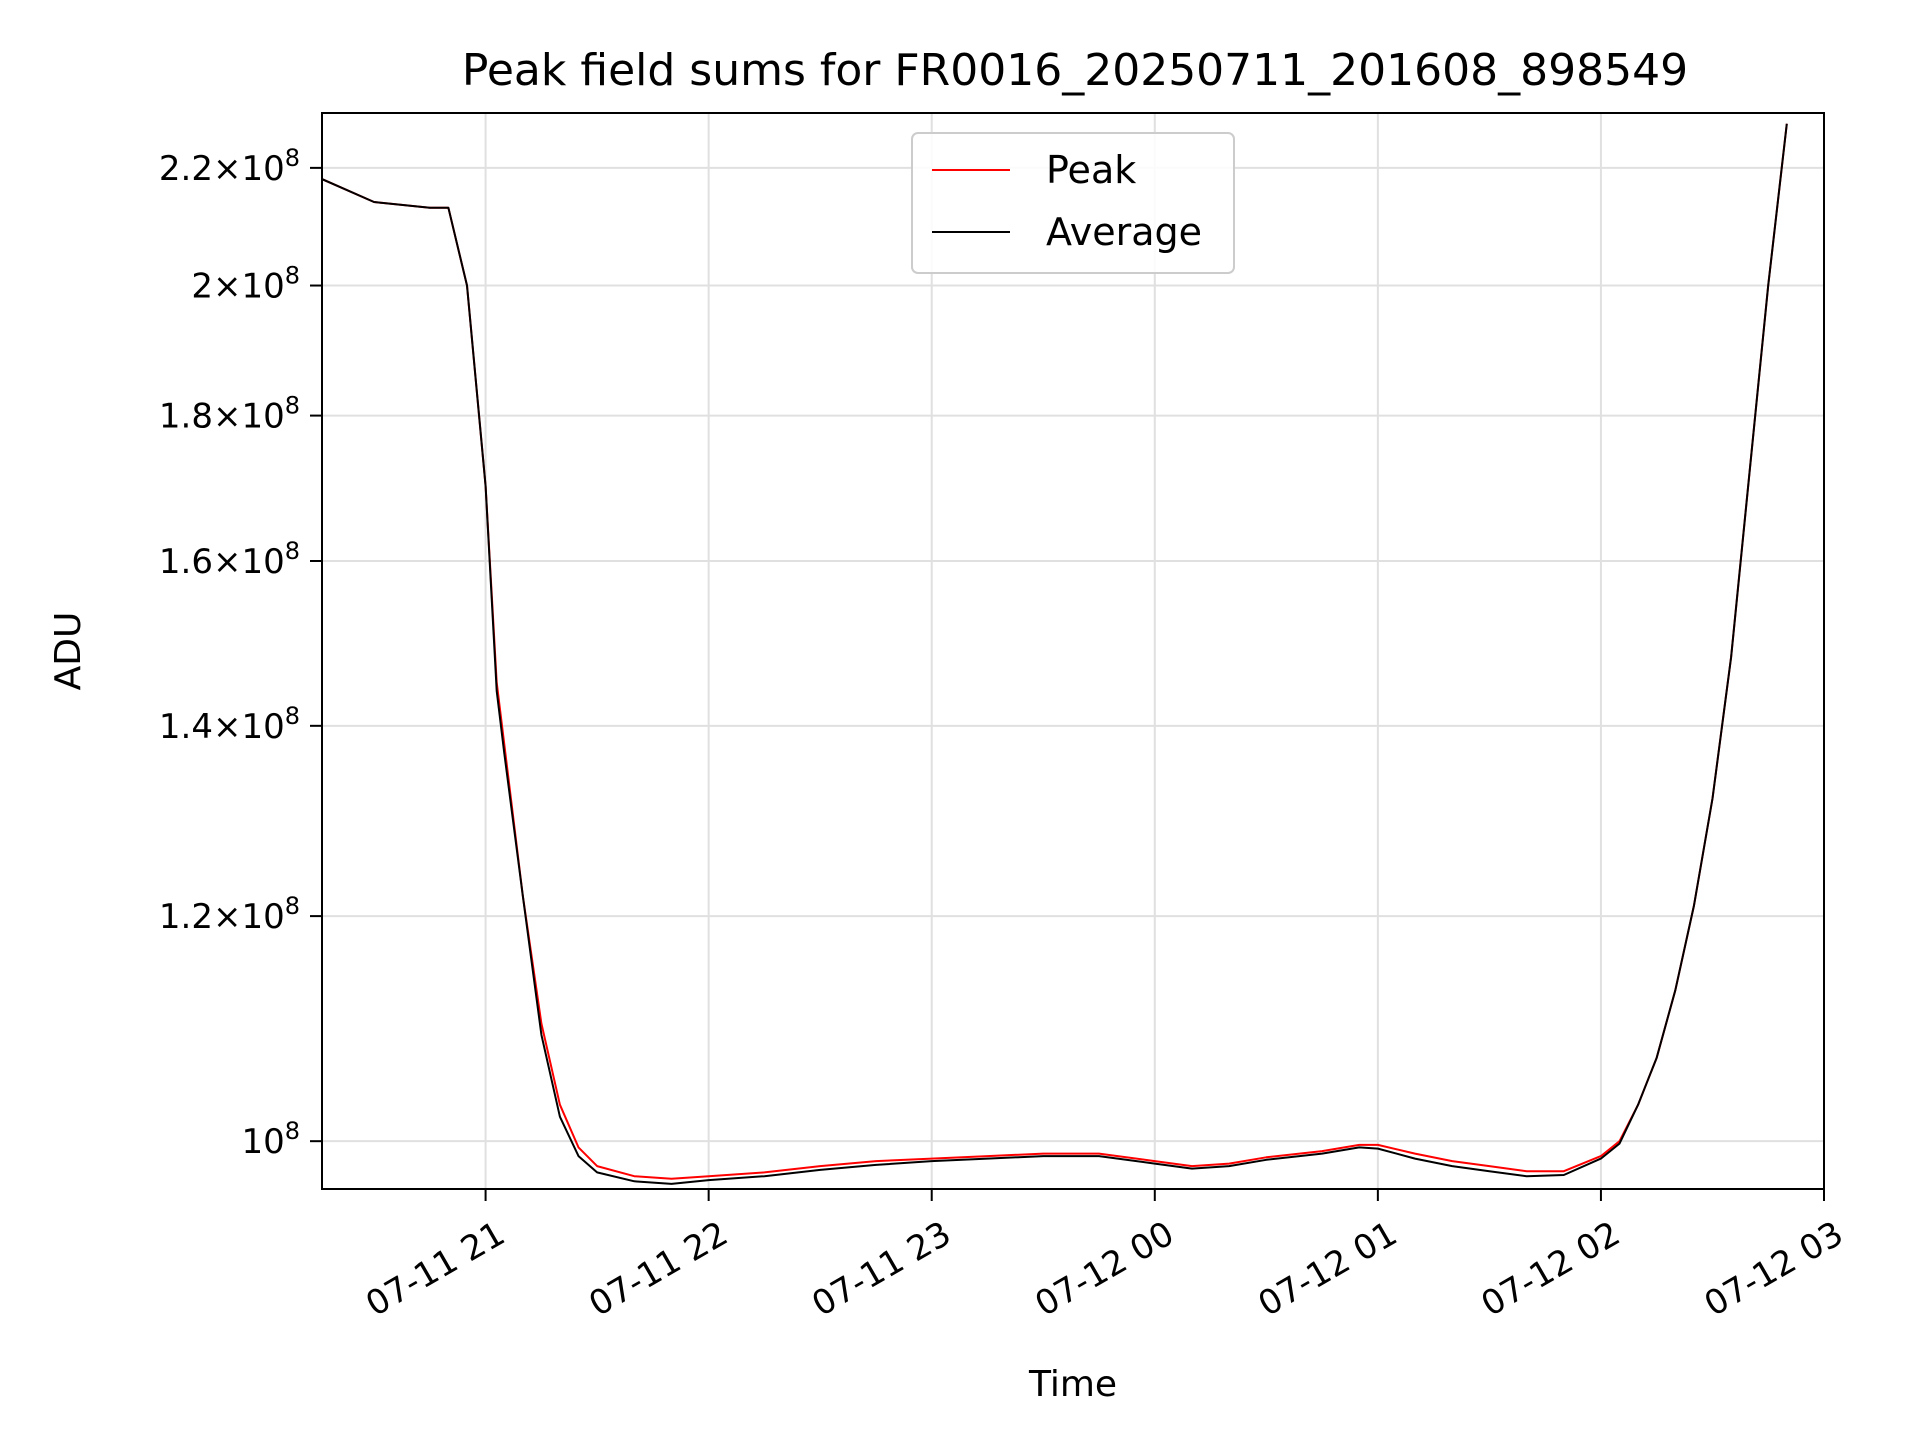 The image size is (1920, 1440). What do you see at coordinates (229, 724) in the screenshot?
I see `y-tick-label: 1.4×108` at bounding box center [229, 724].